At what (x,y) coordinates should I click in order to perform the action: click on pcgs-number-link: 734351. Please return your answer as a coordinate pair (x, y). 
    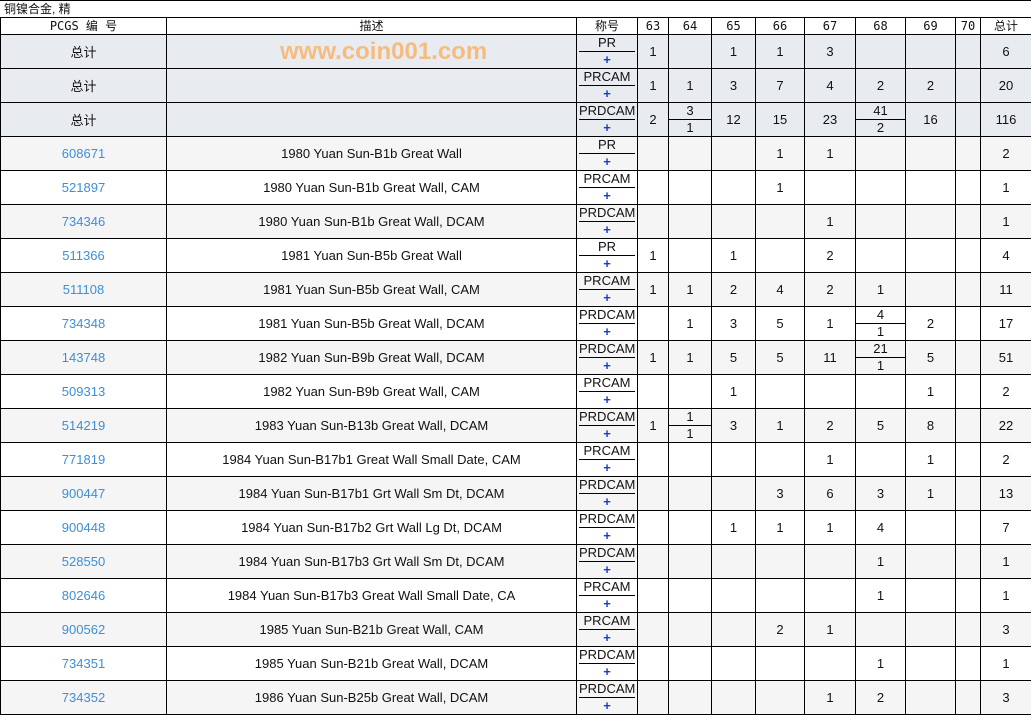
    Looking at the image, I should click on (83, 663).